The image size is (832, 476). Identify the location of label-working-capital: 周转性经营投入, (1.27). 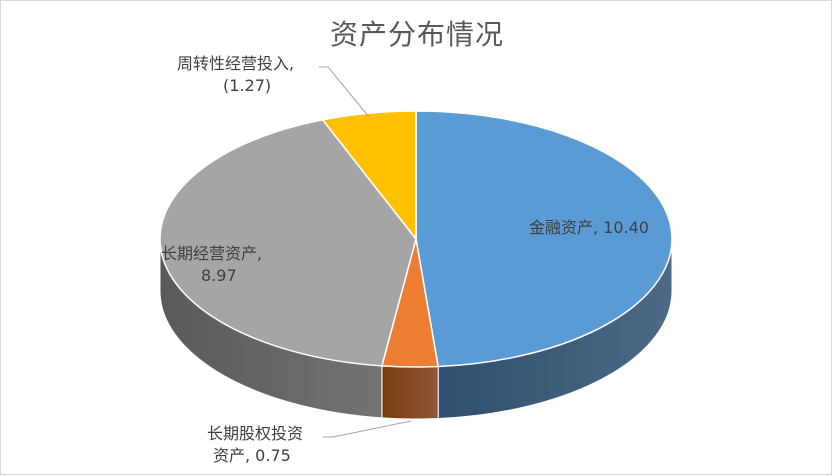
(235, 75).